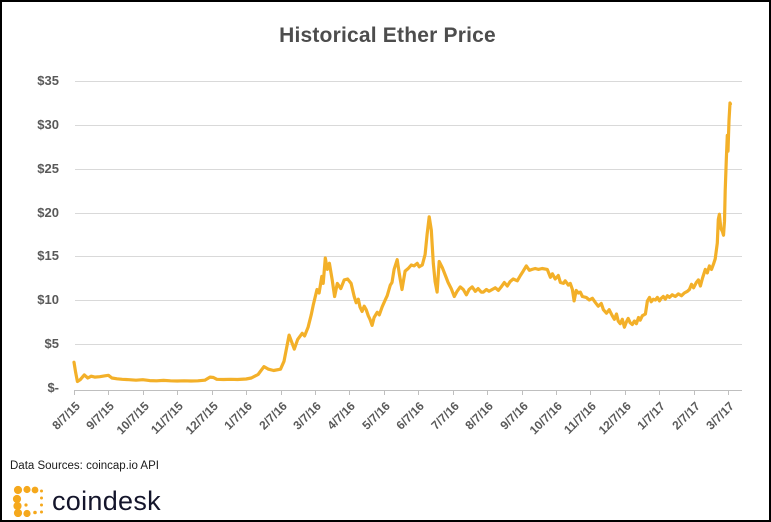  I want to click on y-tick-label: $35, so click(48, 81).